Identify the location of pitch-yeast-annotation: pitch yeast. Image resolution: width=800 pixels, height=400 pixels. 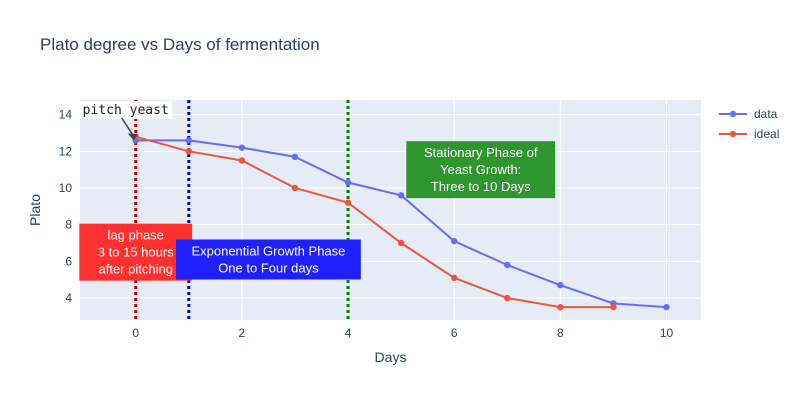
(126, 121).